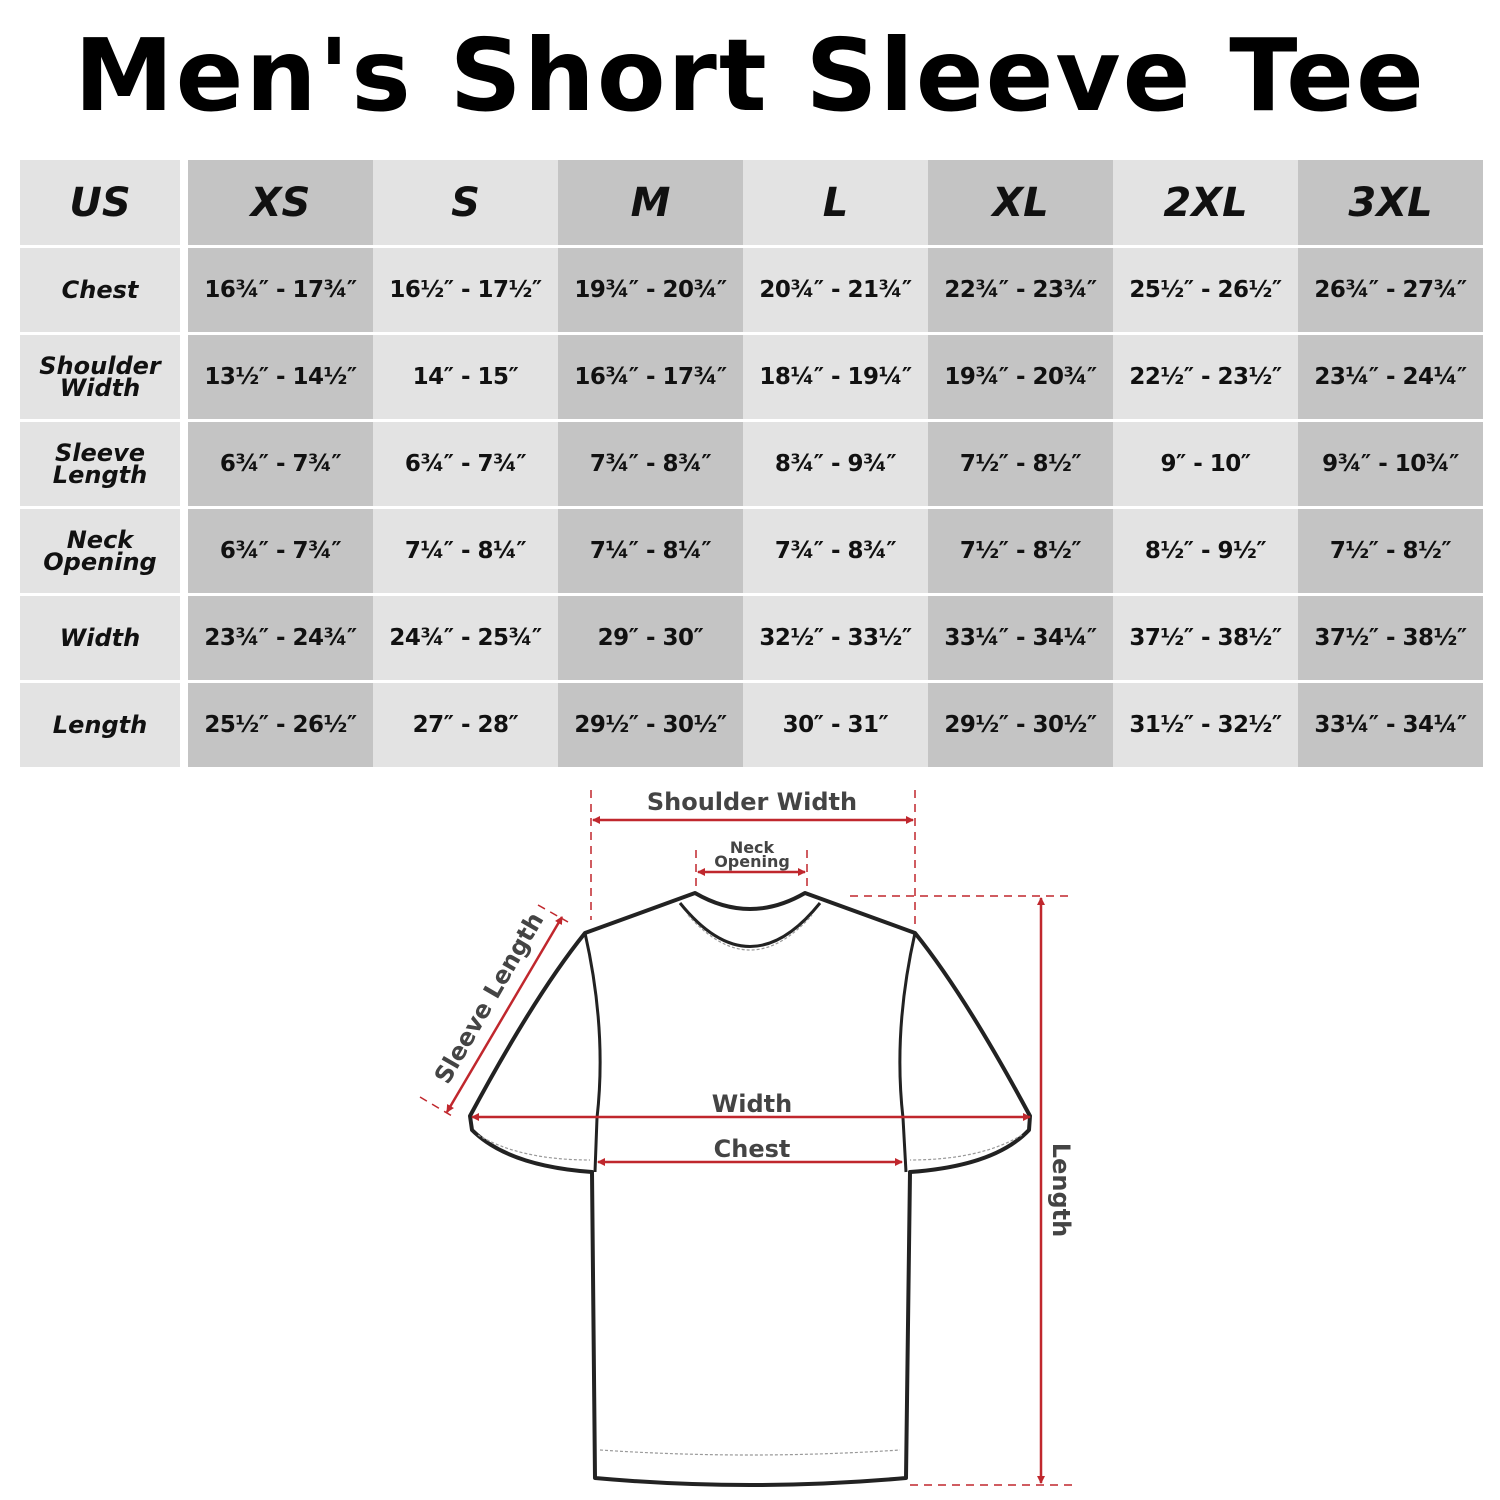  Describe the element at coordinates (104, 465) in the screenshot. I see `row-label: Sleeve Length` at that location.